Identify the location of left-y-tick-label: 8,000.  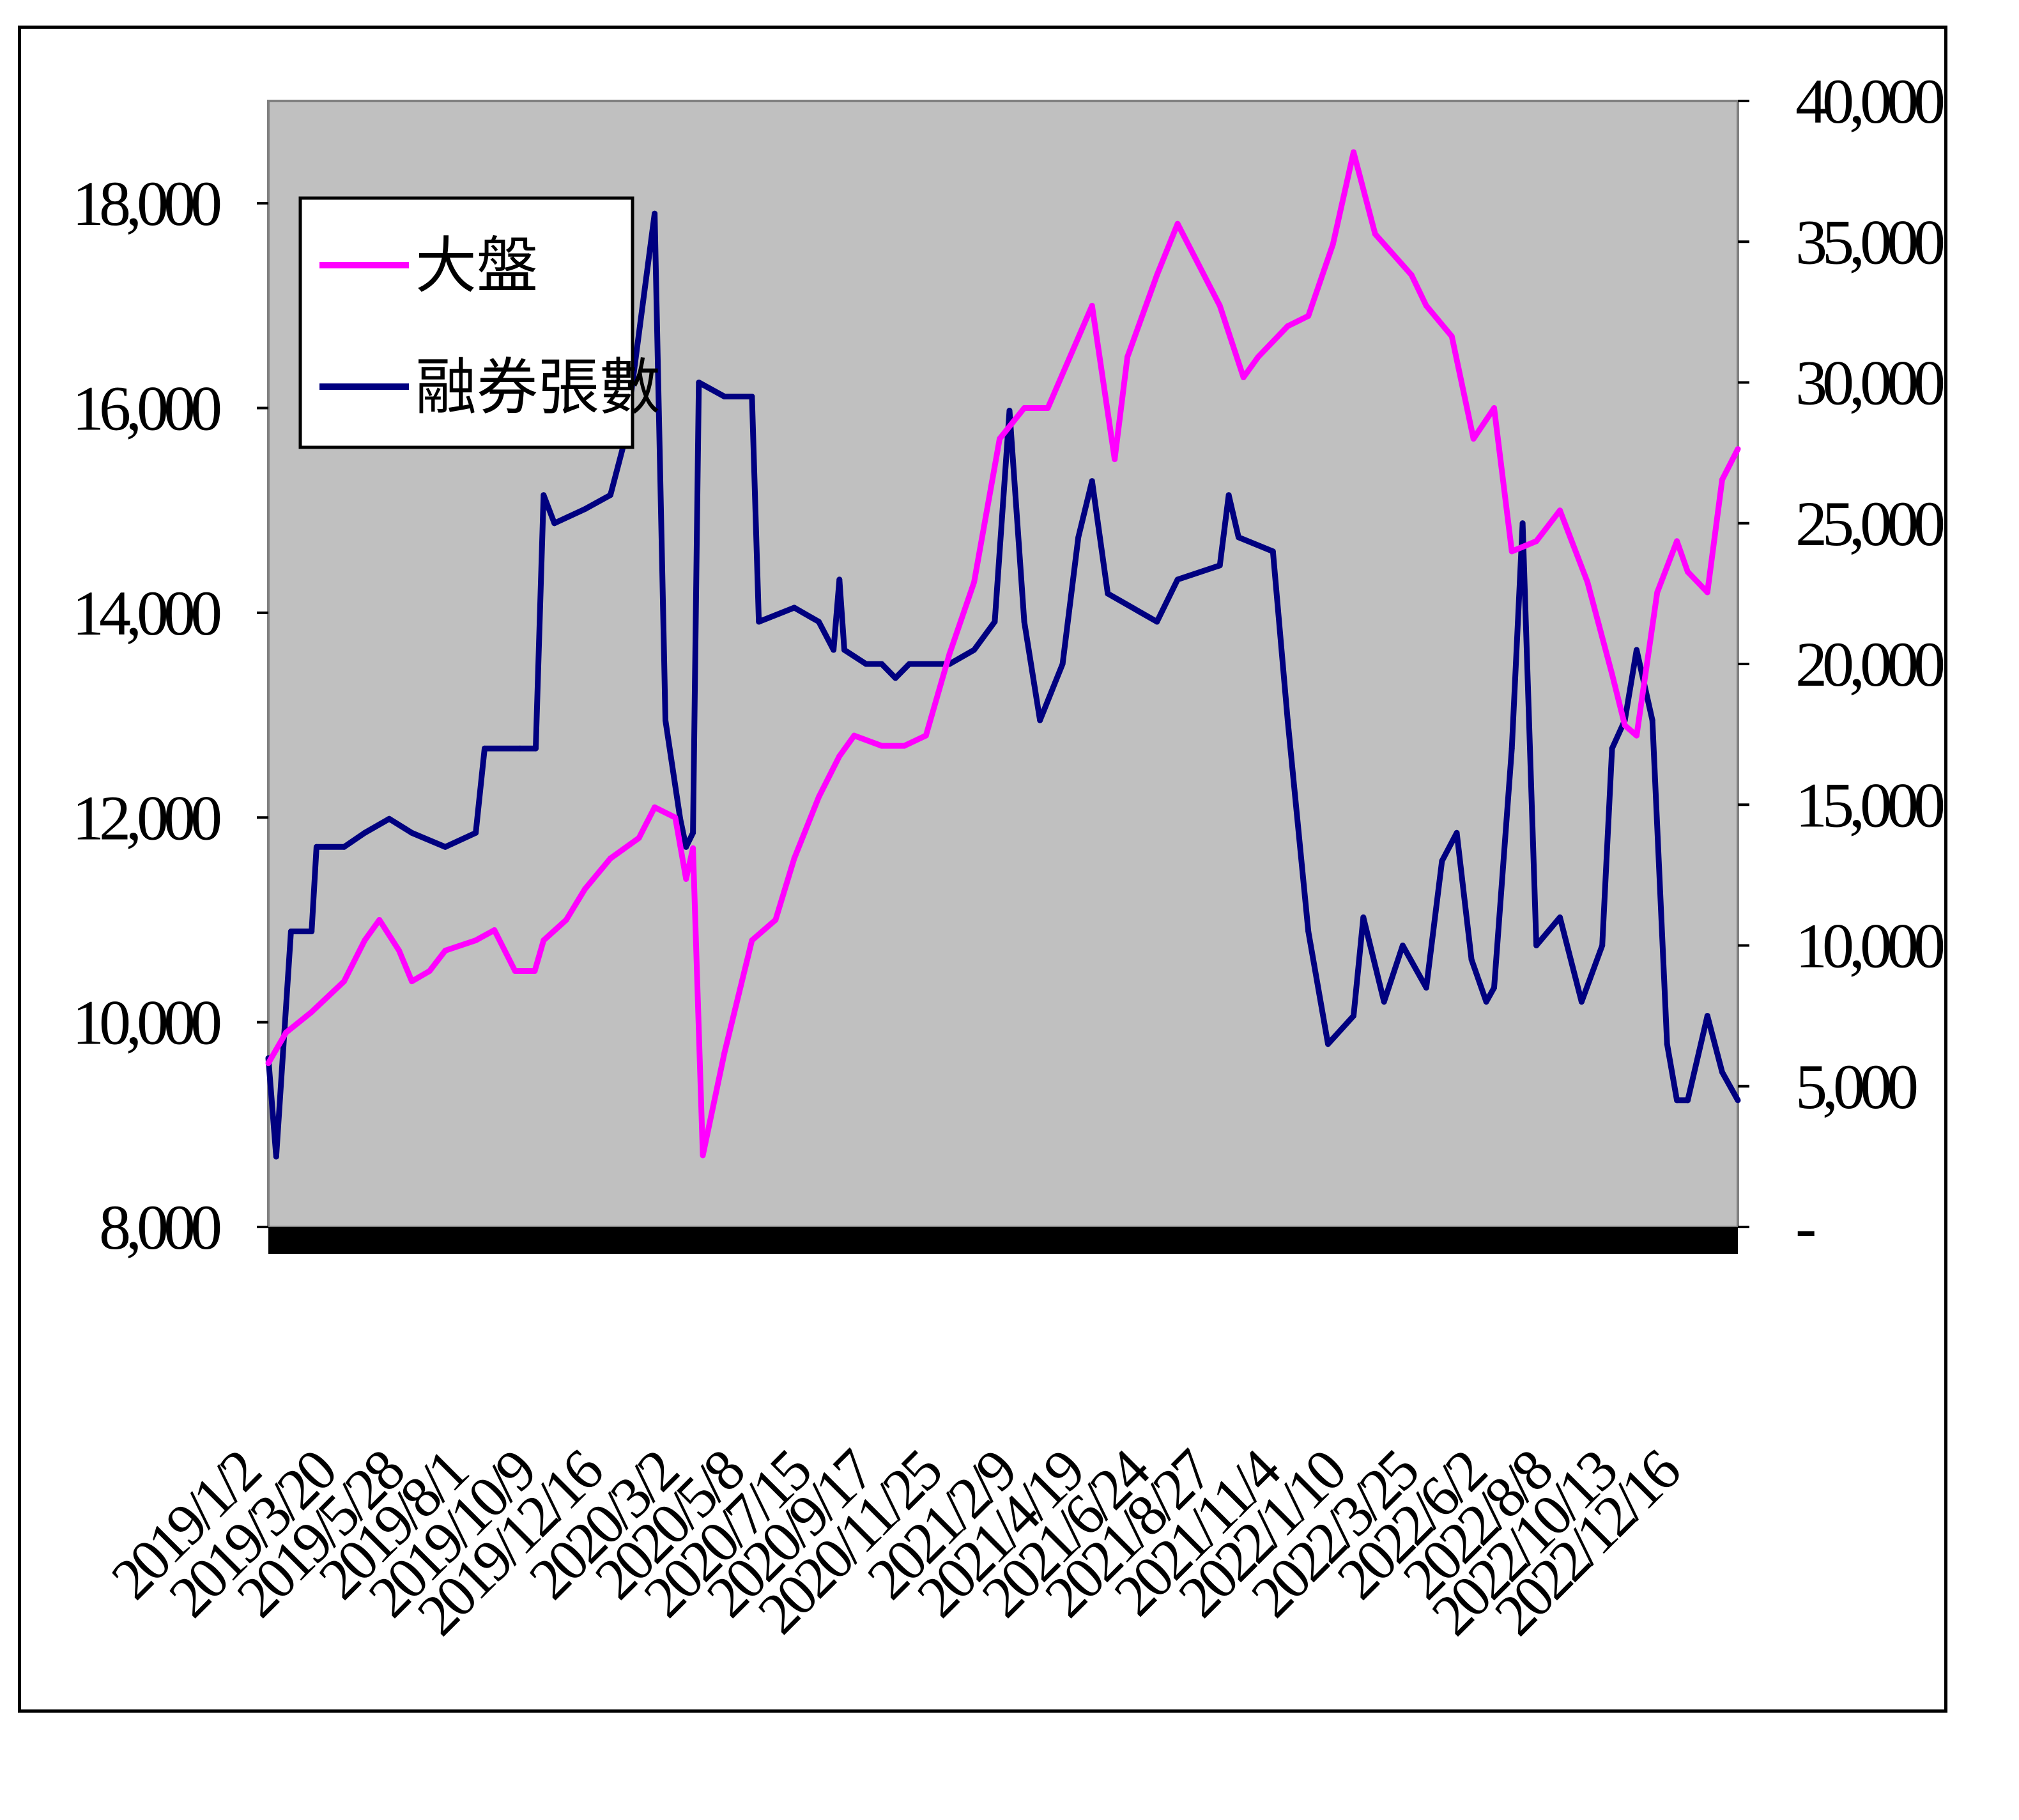
(159, 1227).